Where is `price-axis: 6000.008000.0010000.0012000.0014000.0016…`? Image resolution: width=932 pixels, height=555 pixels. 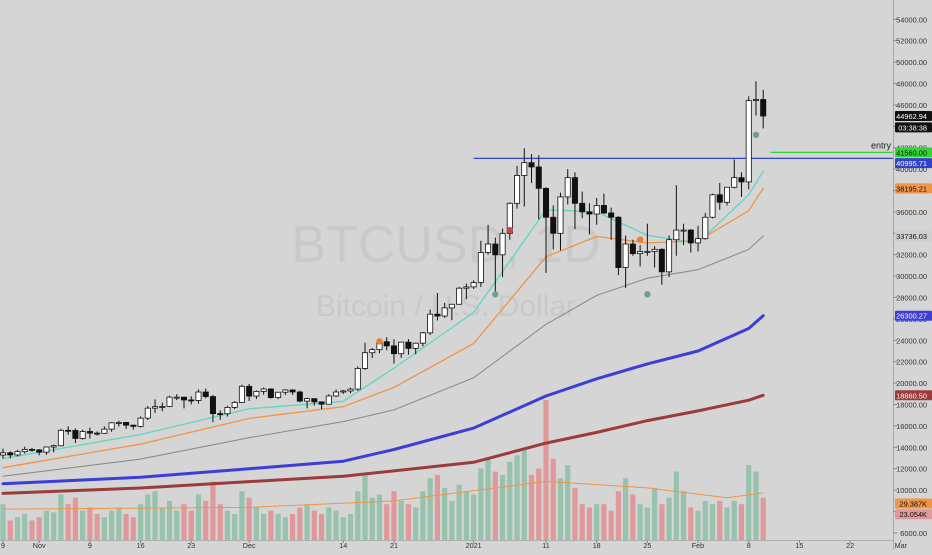
price-axis: 6000.008000.0010000.0012000.0014000.0016… is located at coordinates (912, 275).